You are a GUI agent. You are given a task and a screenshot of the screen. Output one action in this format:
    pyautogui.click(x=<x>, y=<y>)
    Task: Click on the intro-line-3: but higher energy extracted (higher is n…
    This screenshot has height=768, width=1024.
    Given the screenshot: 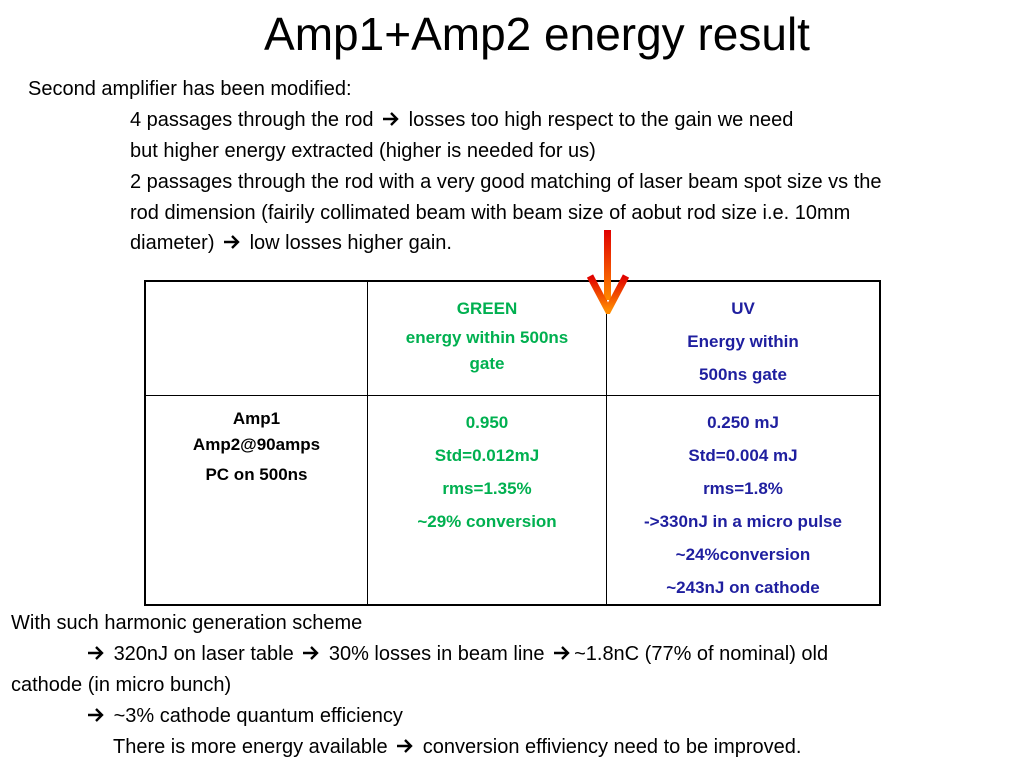 What is the action you would take?
    pyautogui.click(x=363, y=151)
    